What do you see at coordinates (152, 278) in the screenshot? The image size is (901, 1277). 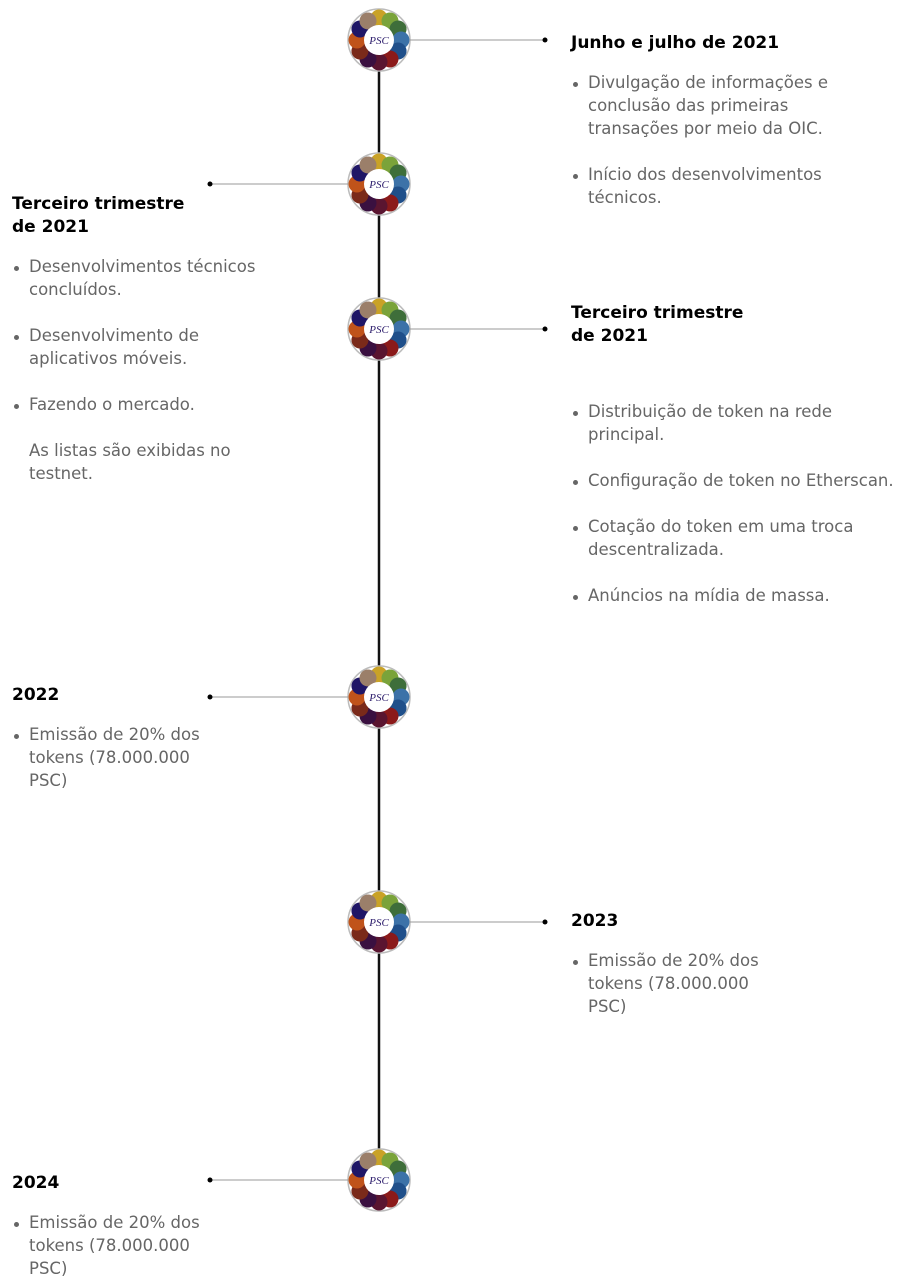 I see `milestone-item: Desenvolvimentos técnicos concluídos.` at bounding box center [152, 278].